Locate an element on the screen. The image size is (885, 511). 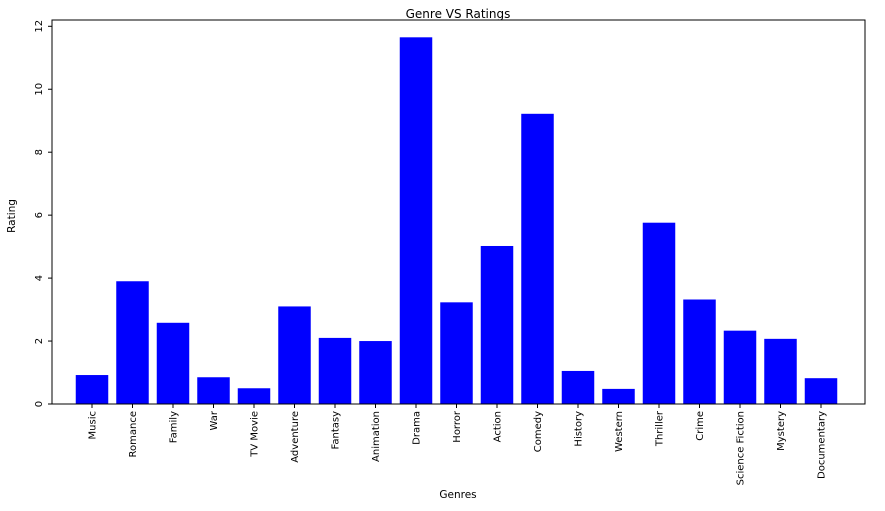
y-axis-label: Rating is located at coordinates (12, 216).